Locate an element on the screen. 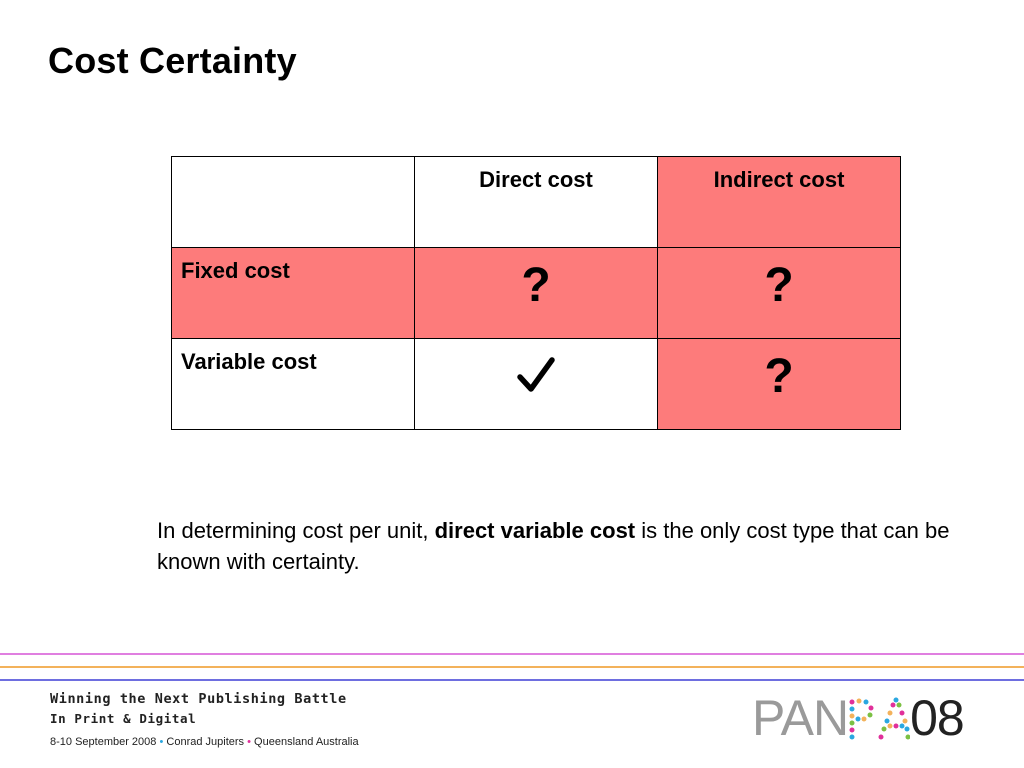  logo-year: 08 is located at coordinates (937, 718).